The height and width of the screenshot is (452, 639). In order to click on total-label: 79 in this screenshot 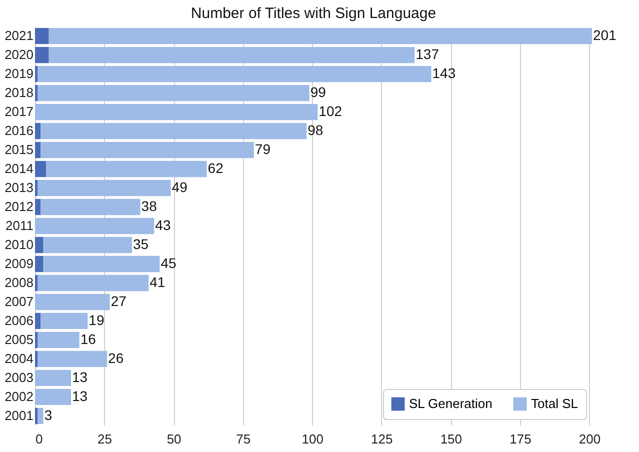, I will do `click(262, 149)`.